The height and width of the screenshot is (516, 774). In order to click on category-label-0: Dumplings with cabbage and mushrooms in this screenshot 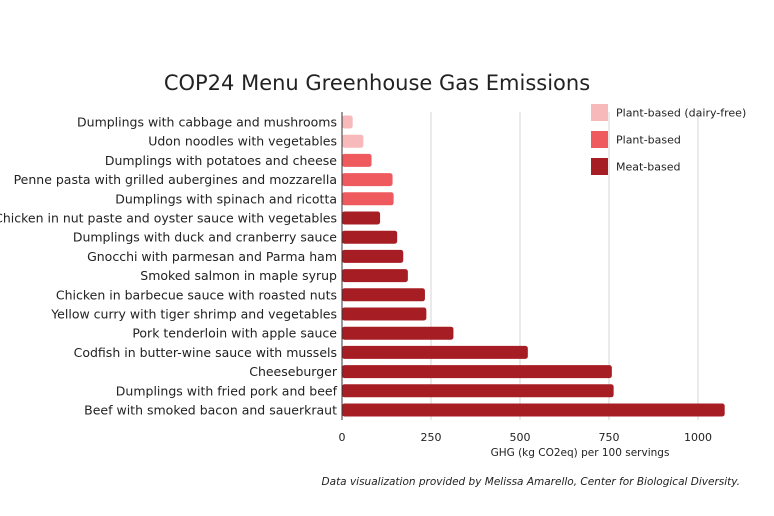, I will do `click(207, 122)`.